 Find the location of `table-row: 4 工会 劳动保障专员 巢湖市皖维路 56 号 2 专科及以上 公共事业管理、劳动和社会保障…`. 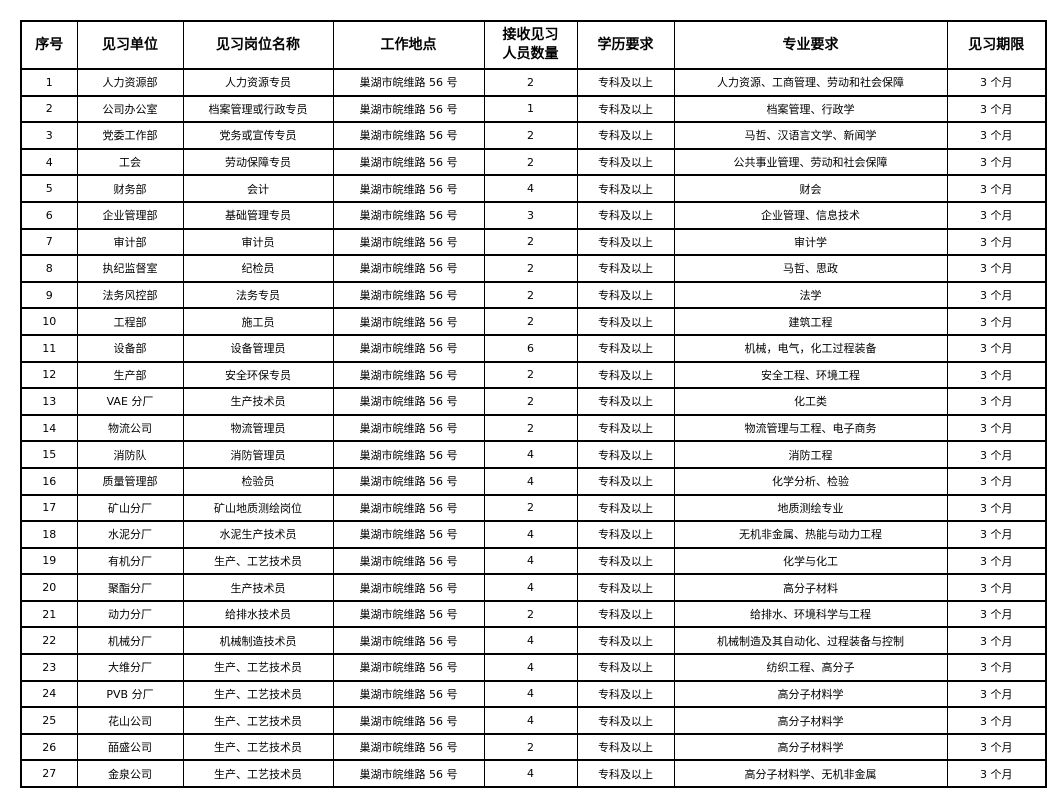

table-row: 4 工会 劳动保障专员 巢湖市皖维路 56 号 2 专科及以上 公共事业管理、劳动和社会保障… is located at coordinates (533, 162).